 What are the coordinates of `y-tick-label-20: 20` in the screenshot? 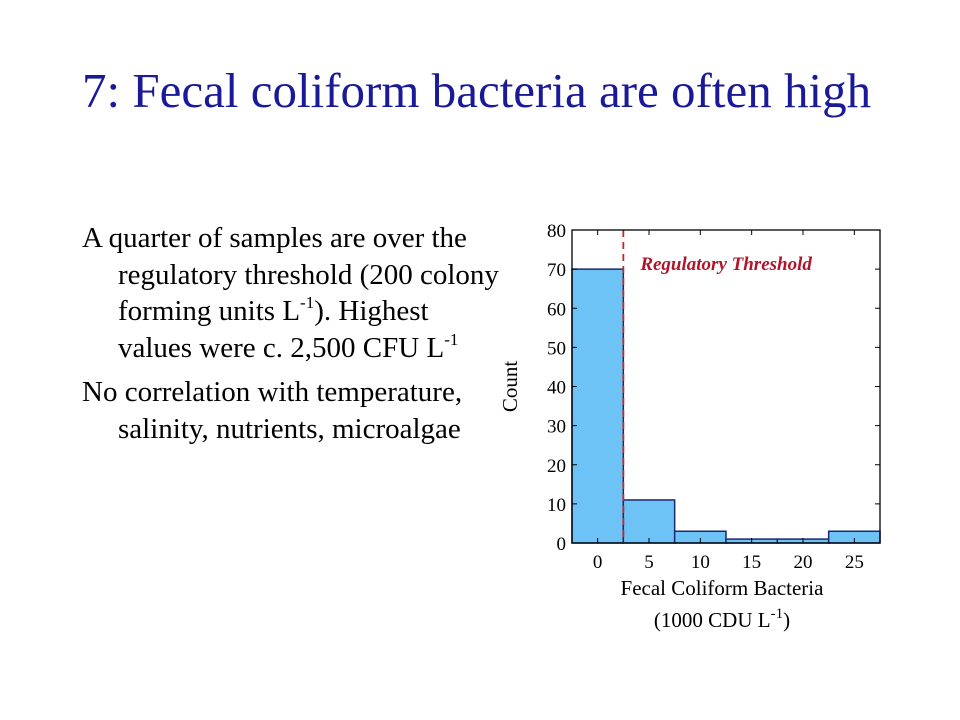 It's located at (556, 466).